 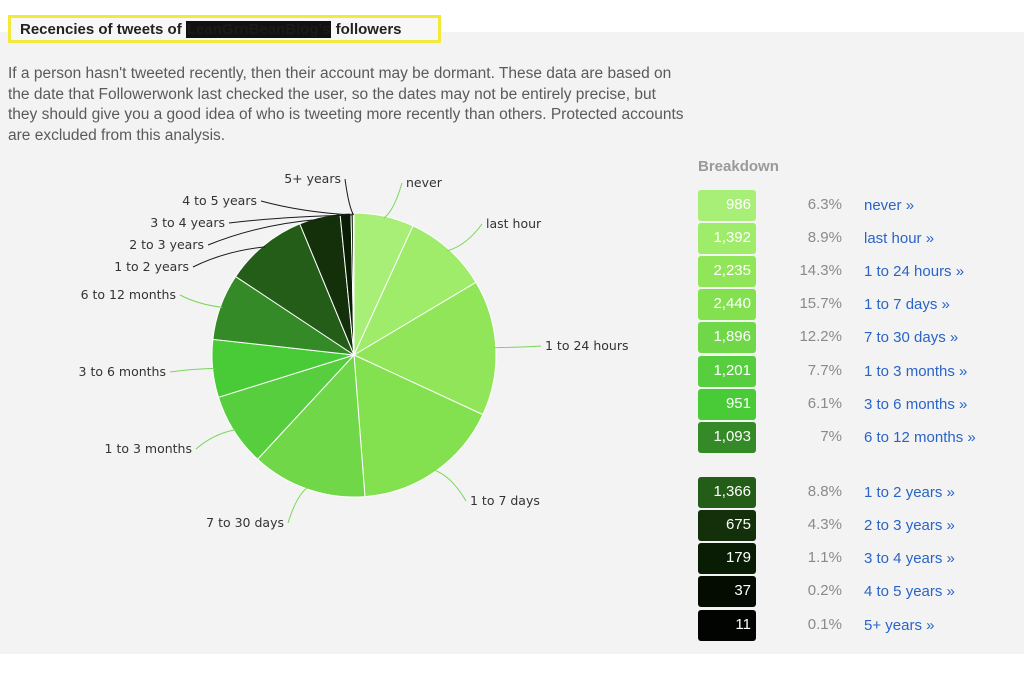 I want to click on leader-line-2-to-3-years, so click(x=264, y=232).